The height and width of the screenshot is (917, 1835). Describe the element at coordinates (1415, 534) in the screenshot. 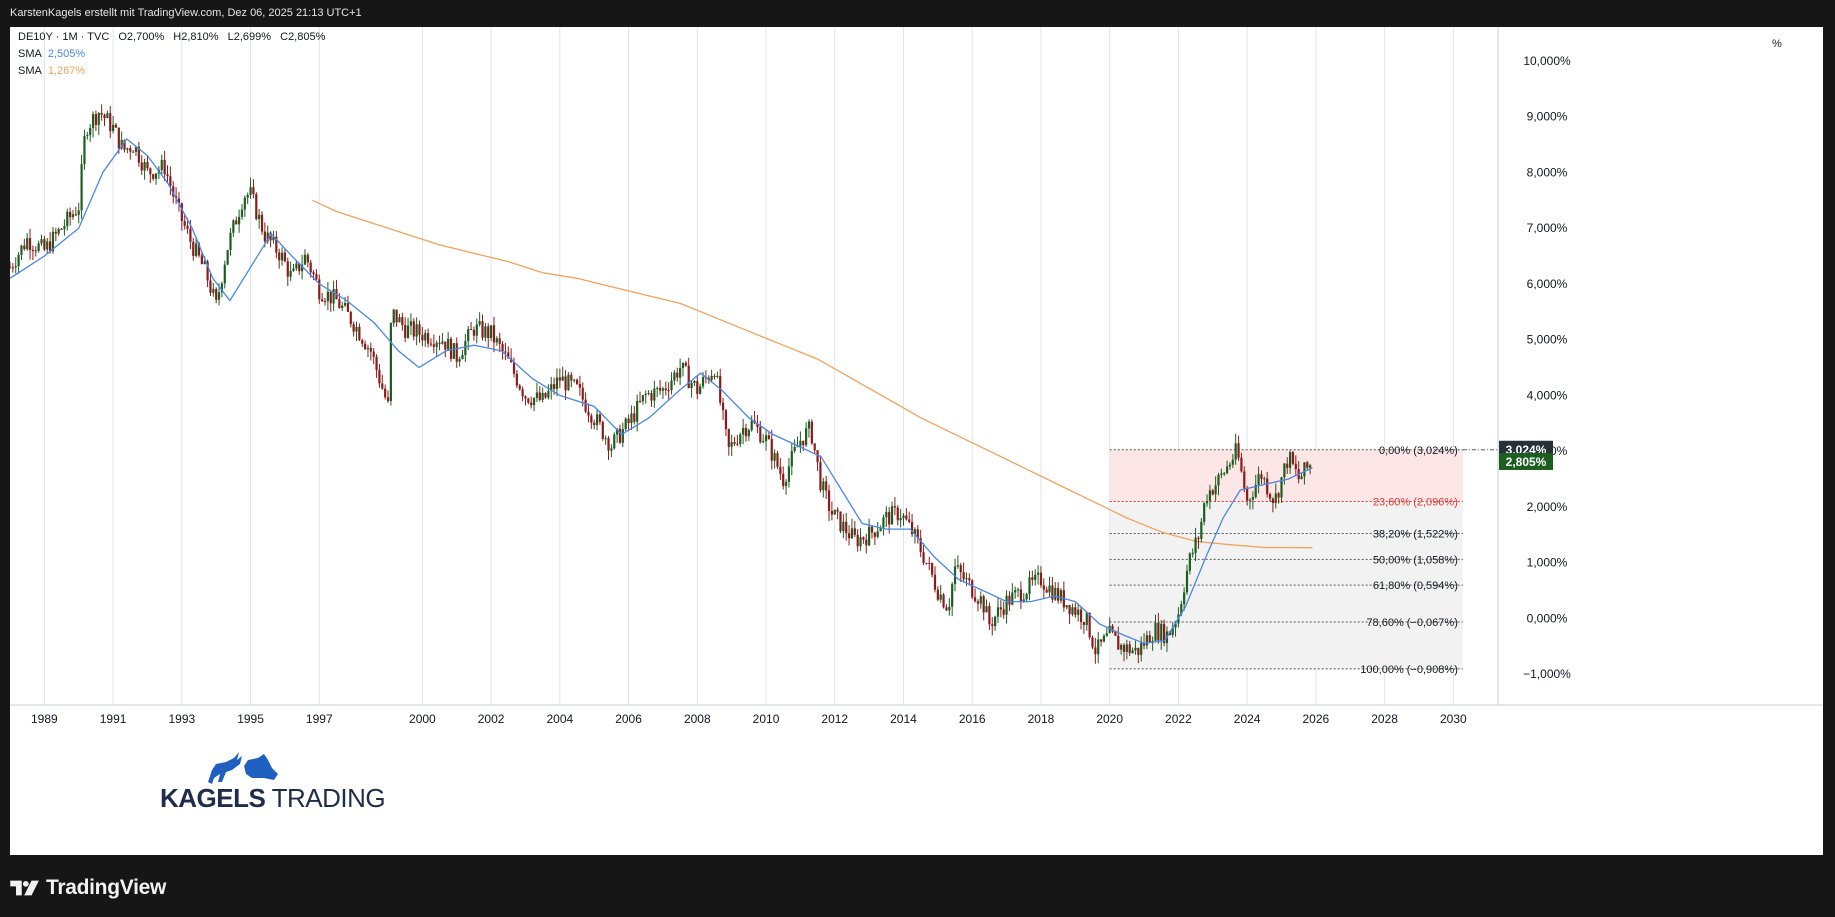

I see `fib-level-label: 38,20% (1,522%)` at that location.